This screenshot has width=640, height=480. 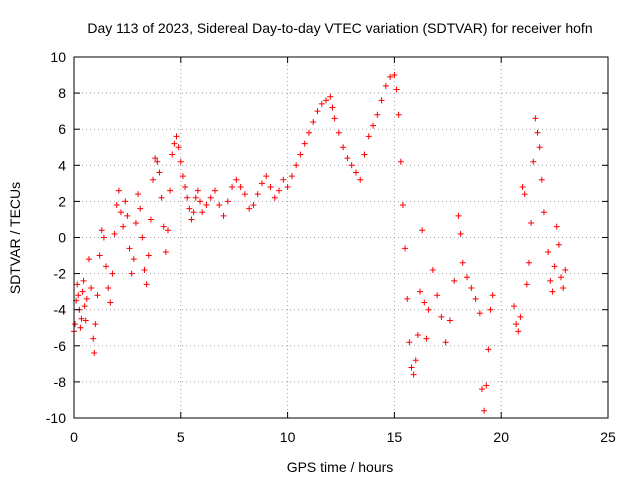 What do you see at coordinates (288, 437) in the screenshot?
I see `x-tick-label: 10` at bounding box center [288, 437].